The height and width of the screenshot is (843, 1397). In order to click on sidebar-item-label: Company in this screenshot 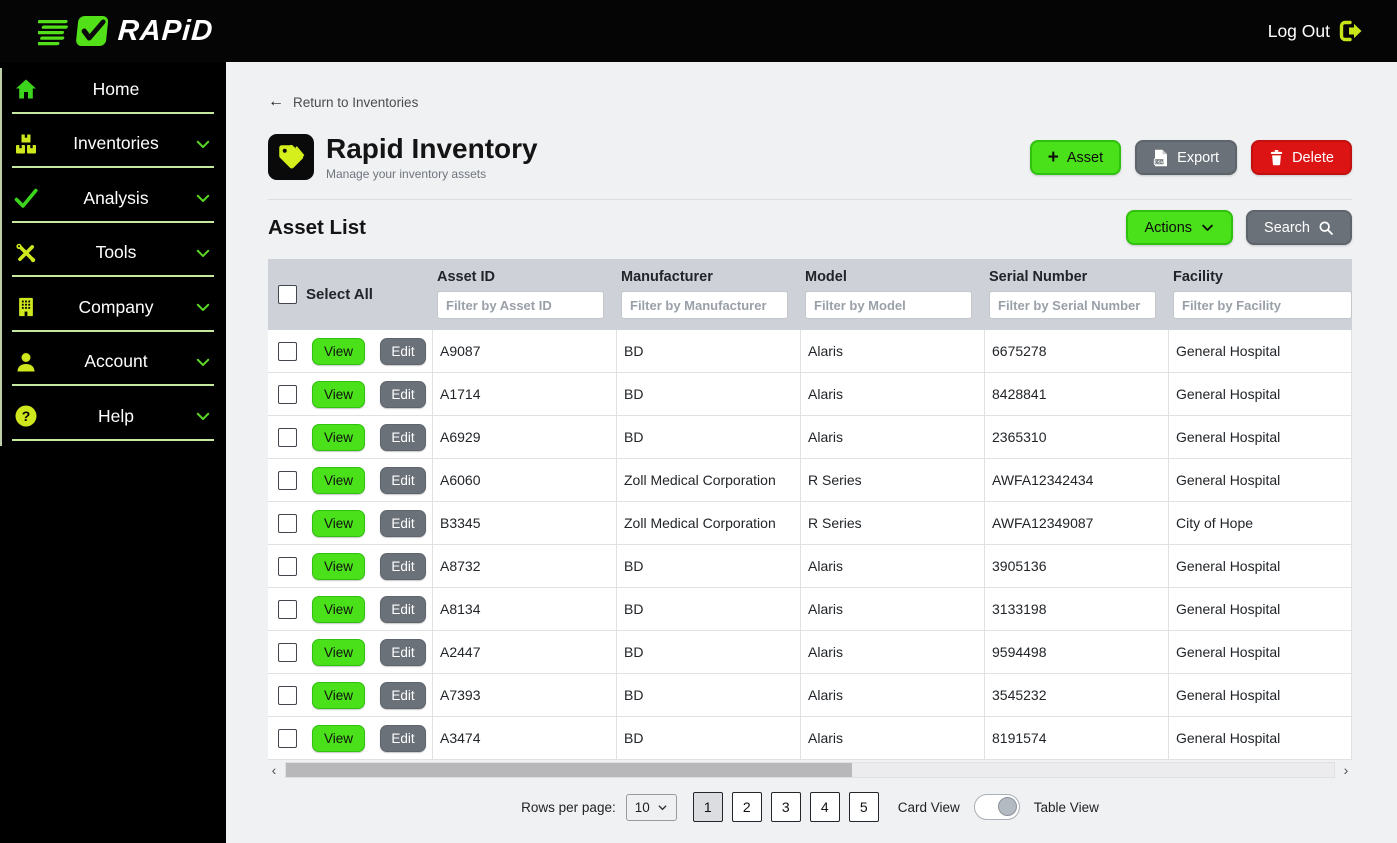, I will do `click(116, 306)`.